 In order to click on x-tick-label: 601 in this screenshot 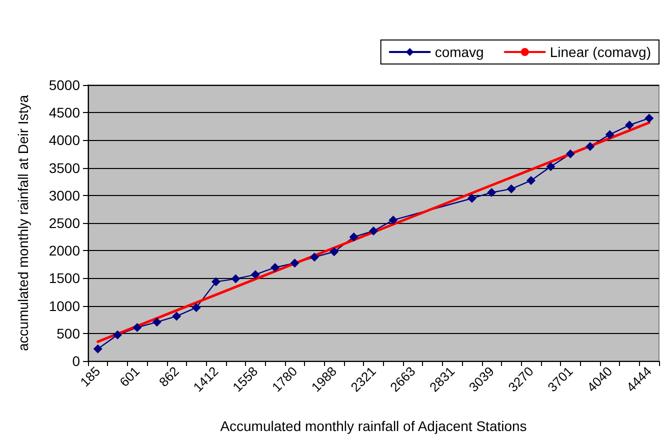, I will do `click(129, 377)`.